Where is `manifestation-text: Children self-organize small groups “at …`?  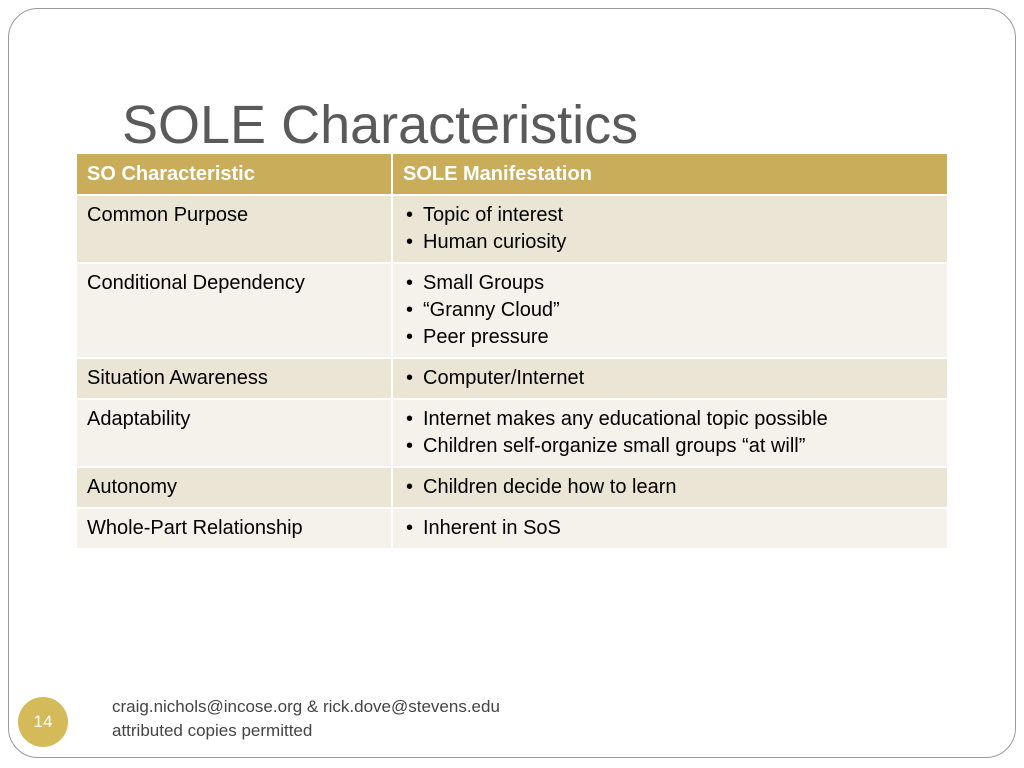
manifestation-text: Children self-organize small groups “at … is located at coordinates (614, 446).